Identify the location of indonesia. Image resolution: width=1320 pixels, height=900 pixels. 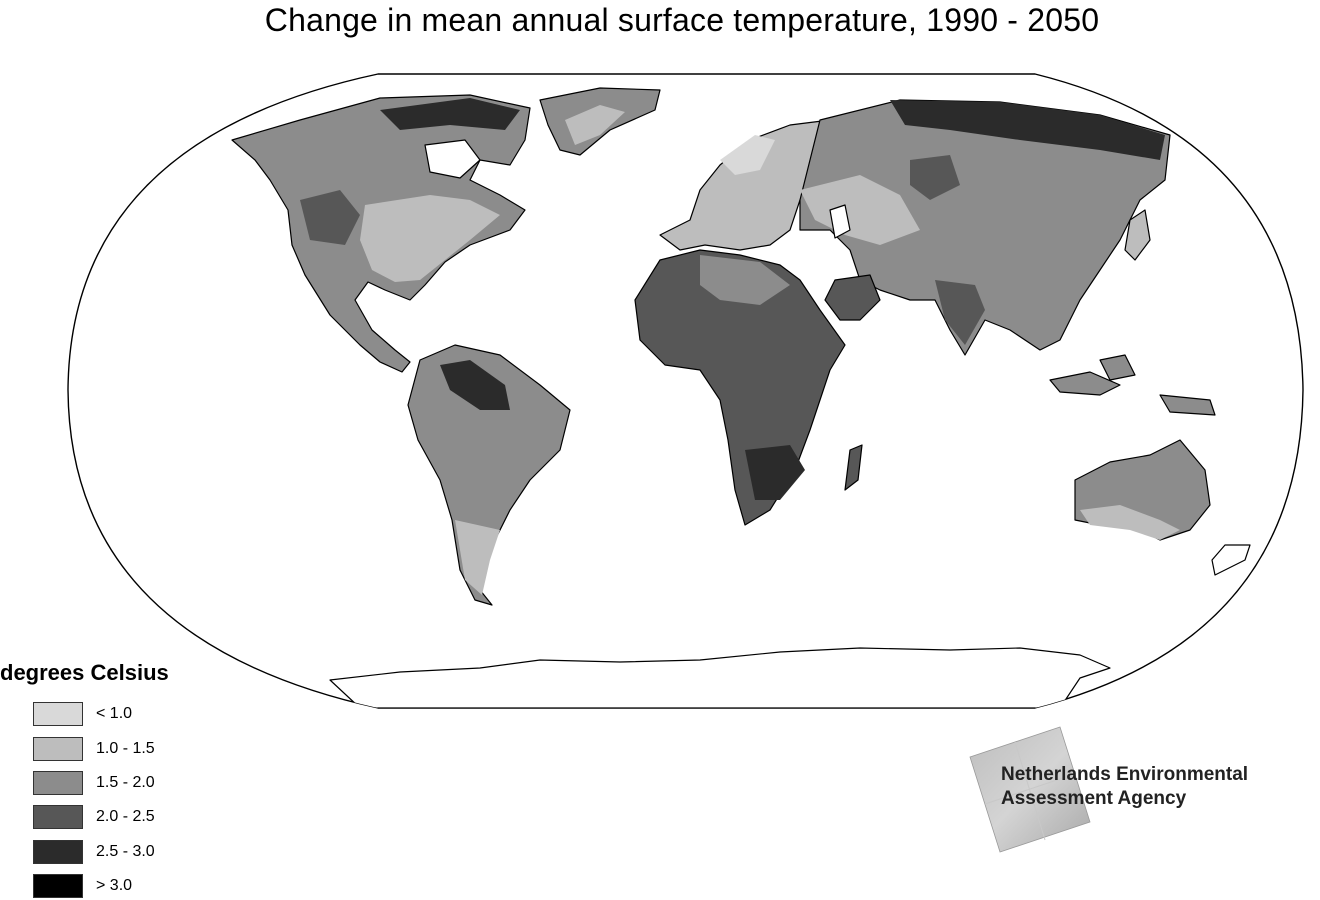
(1085, 383).